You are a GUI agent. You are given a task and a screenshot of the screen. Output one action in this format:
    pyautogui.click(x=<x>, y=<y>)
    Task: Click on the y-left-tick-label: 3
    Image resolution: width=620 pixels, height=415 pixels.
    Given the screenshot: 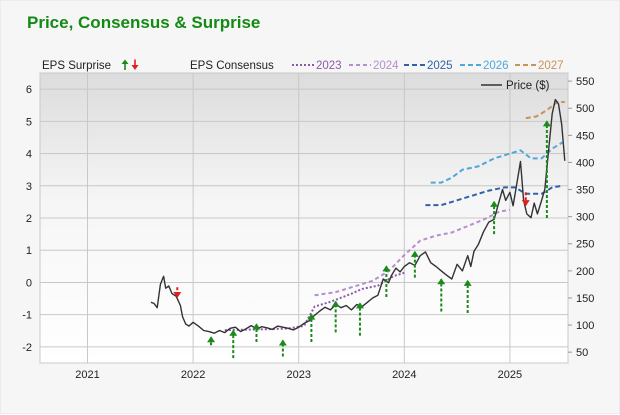 What is the action you would take?
    pyautogui.click(x=29, y=187)
    